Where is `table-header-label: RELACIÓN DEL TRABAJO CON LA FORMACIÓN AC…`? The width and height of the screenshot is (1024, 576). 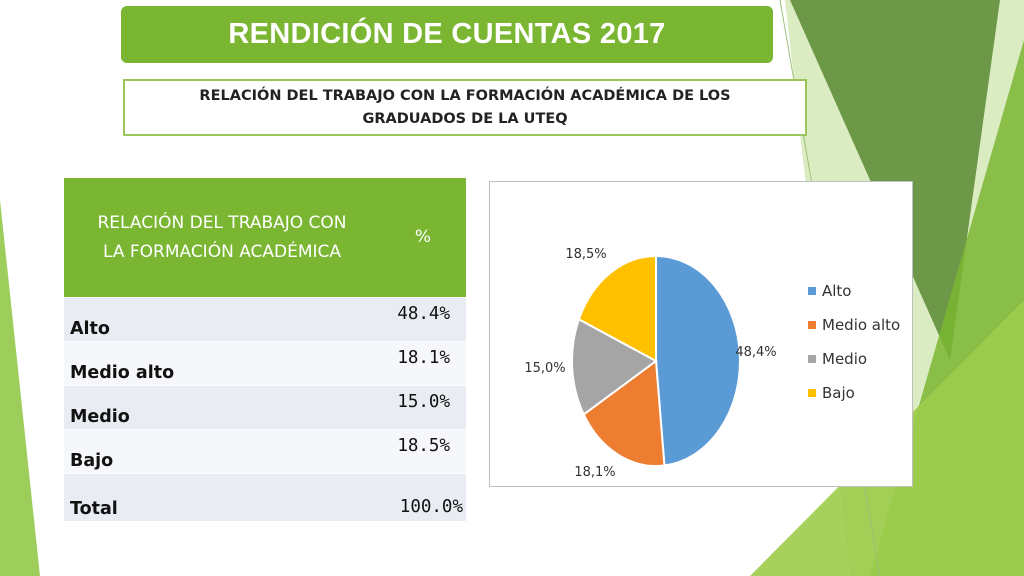
table-header-label: RELACIÓN DEL TRABAJO CON LA FORMACIÓN AC… is located at coordinates (222, 238).